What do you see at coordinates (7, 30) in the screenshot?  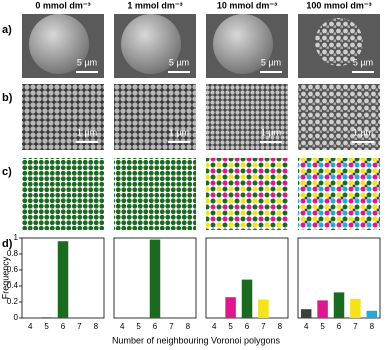 I see `row-label: a)` at bounding box center [7, 30].